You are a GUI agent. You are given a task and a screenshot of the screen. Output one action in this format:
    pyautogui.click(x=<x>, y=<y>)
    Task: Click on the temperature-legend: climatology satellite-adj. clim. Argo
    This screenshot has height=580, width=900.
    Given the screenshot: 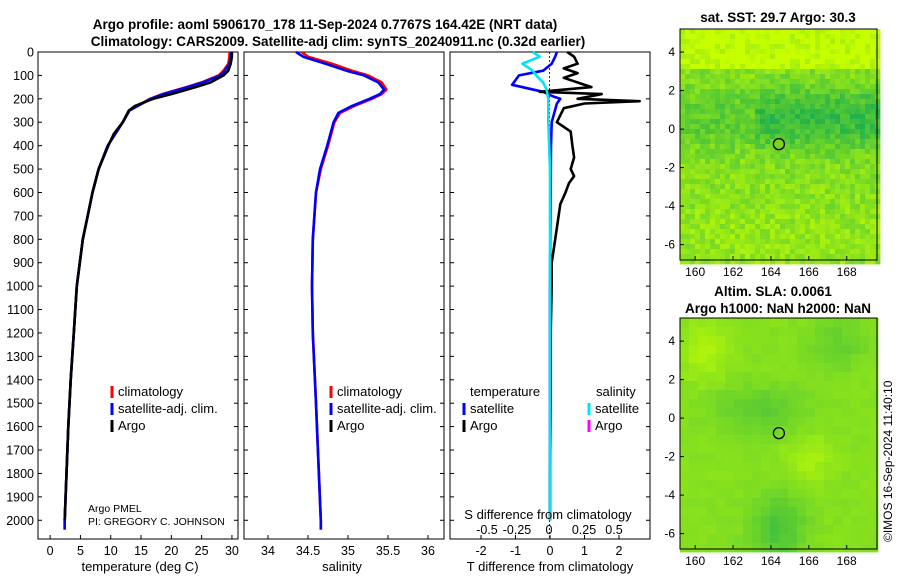 What is the action you would take?
    pyautogui.click(x=164, y=408)
    